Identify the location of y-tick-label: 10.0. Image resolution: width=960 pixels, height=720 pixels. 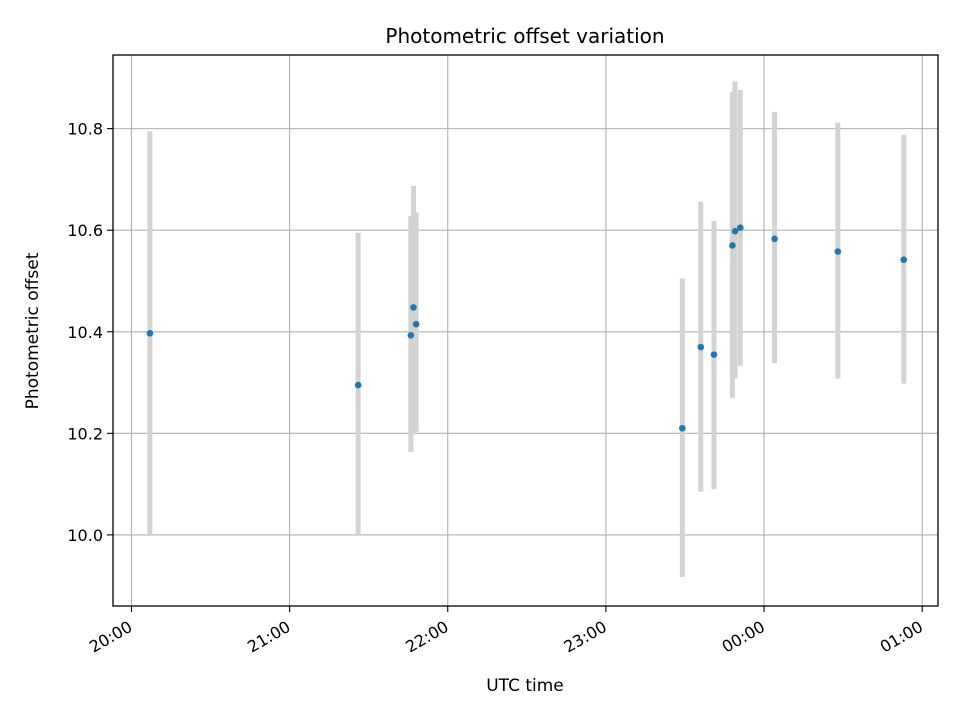
(85, 535).